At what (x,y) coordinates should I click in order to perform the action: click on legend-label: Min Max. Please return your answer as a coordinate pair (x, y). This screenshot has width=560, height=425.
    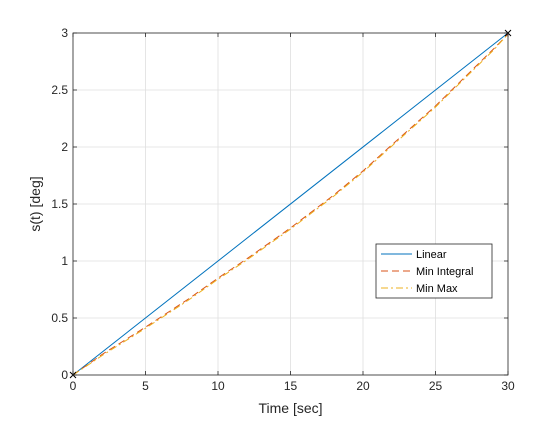
    Looking at the image, I should click on (437, 289).